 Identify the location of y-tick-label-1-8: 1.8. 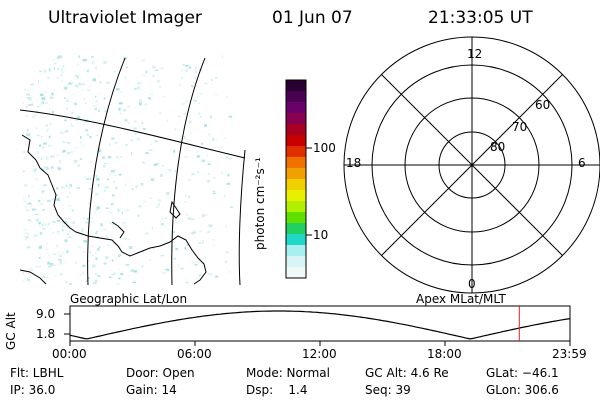
(46, 334).